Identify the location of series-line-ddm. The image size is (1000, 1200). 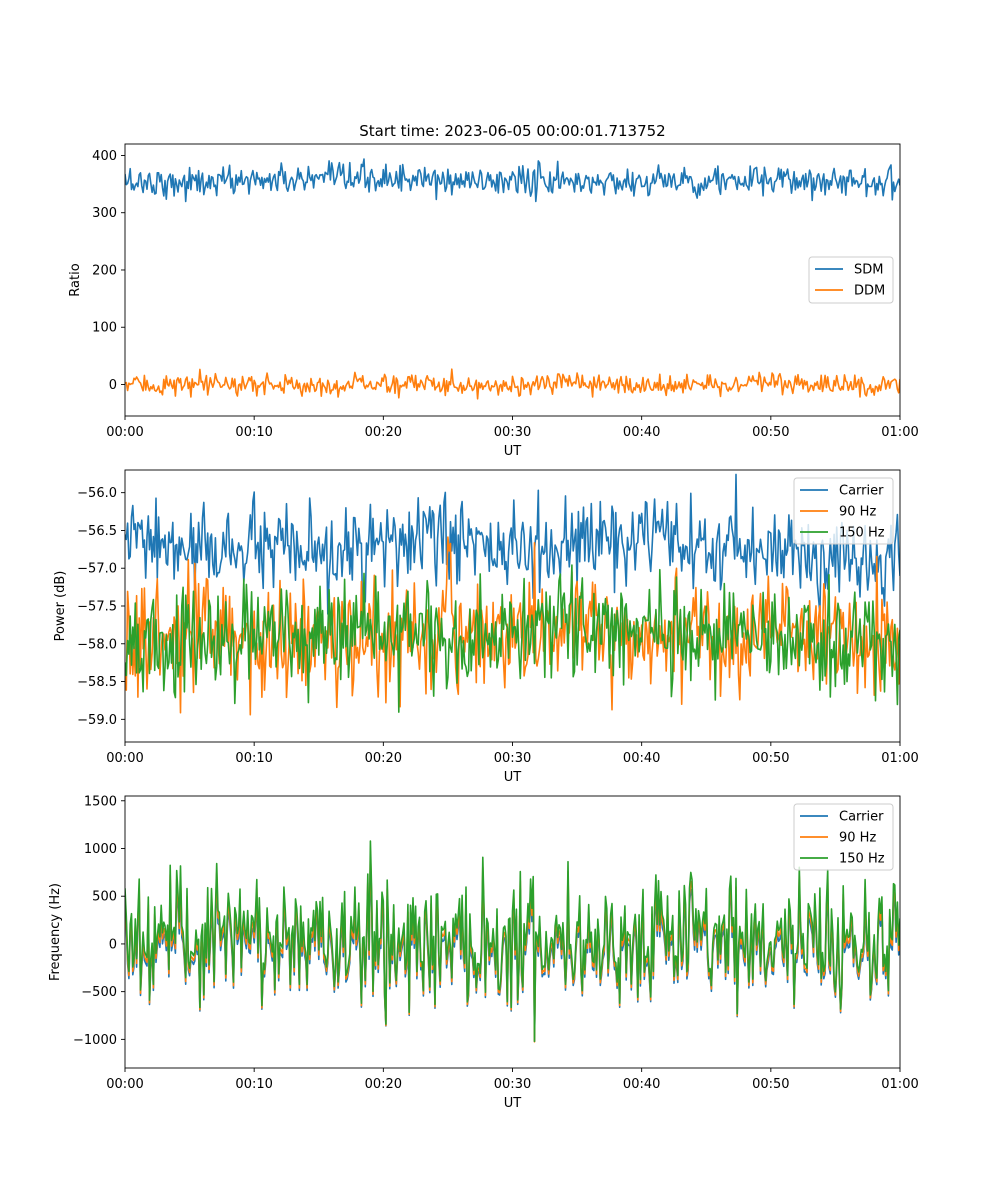
(512, 384).